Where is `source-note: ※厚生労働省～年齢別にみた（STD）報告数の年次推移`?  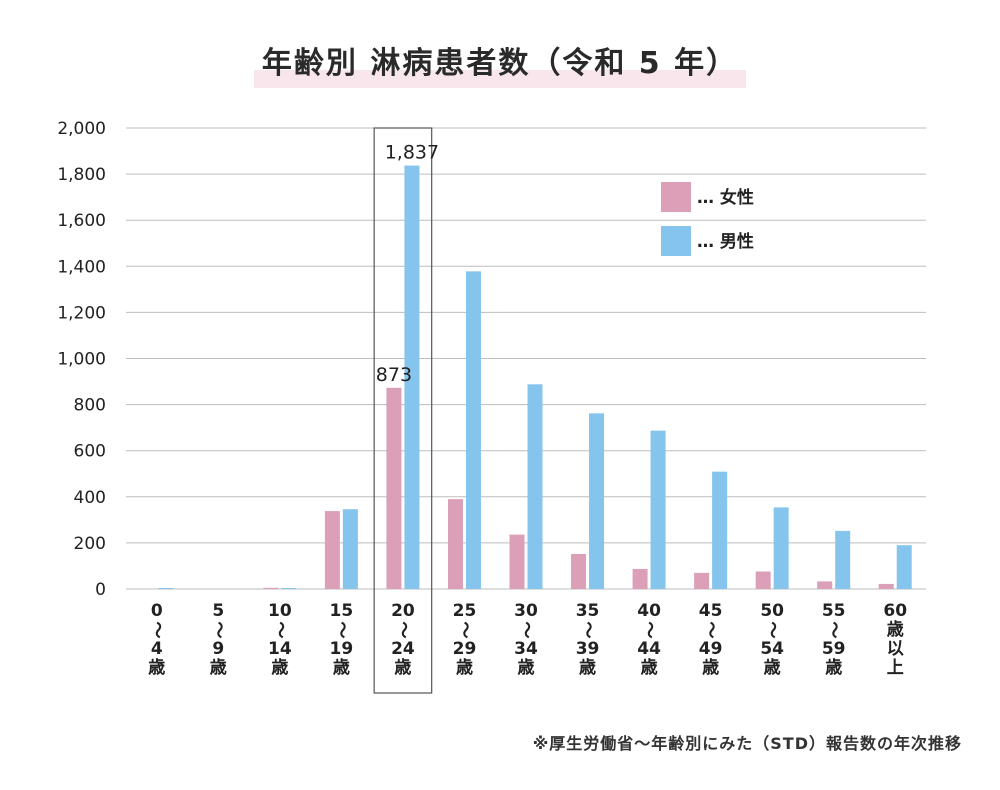
source-note: ※厚生労働省～年齢別にみた（STD）報告数の年次推移 is located at coordinates (747, 743).